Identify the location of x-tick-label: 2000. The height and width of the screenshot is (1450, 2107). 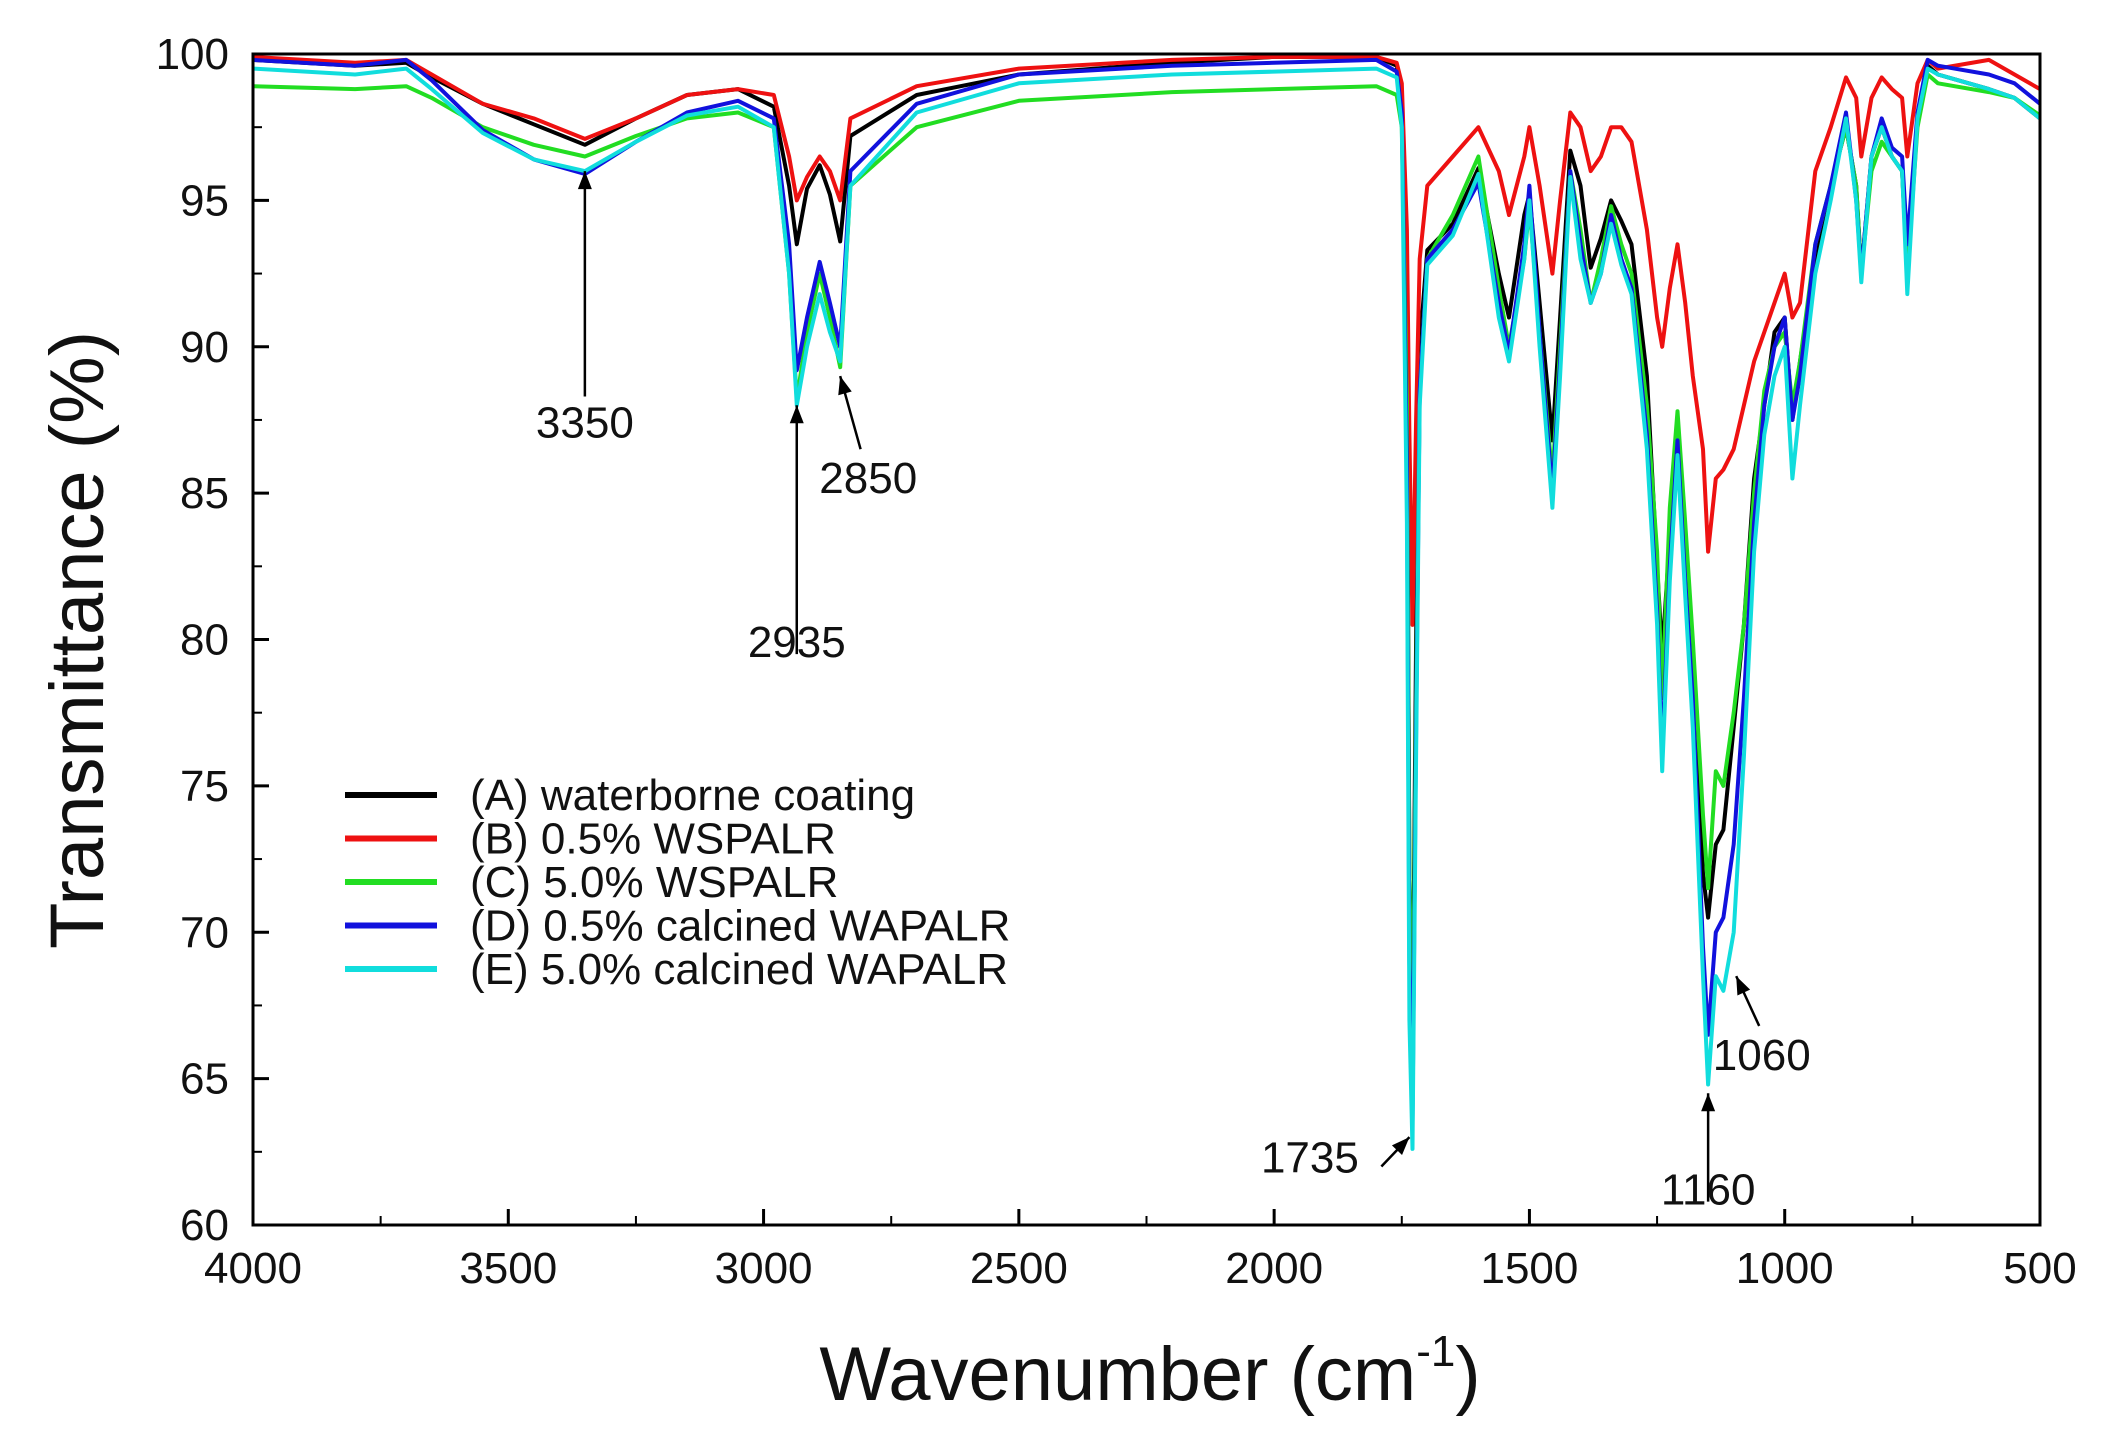
(1274, 1268).